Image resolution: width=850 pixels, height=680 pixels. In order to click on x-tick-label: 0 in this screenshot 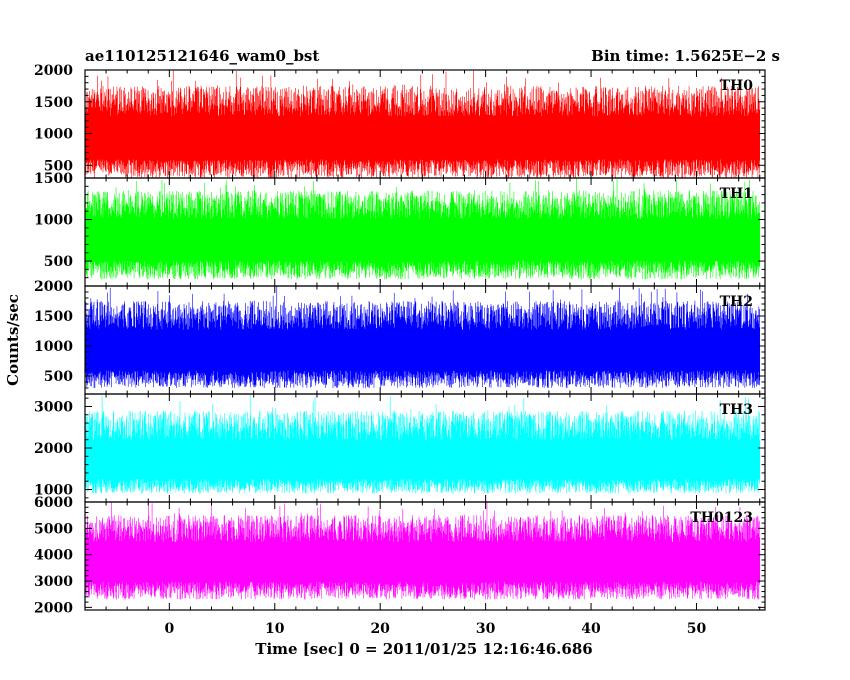, I will do `click(169, 629)`.